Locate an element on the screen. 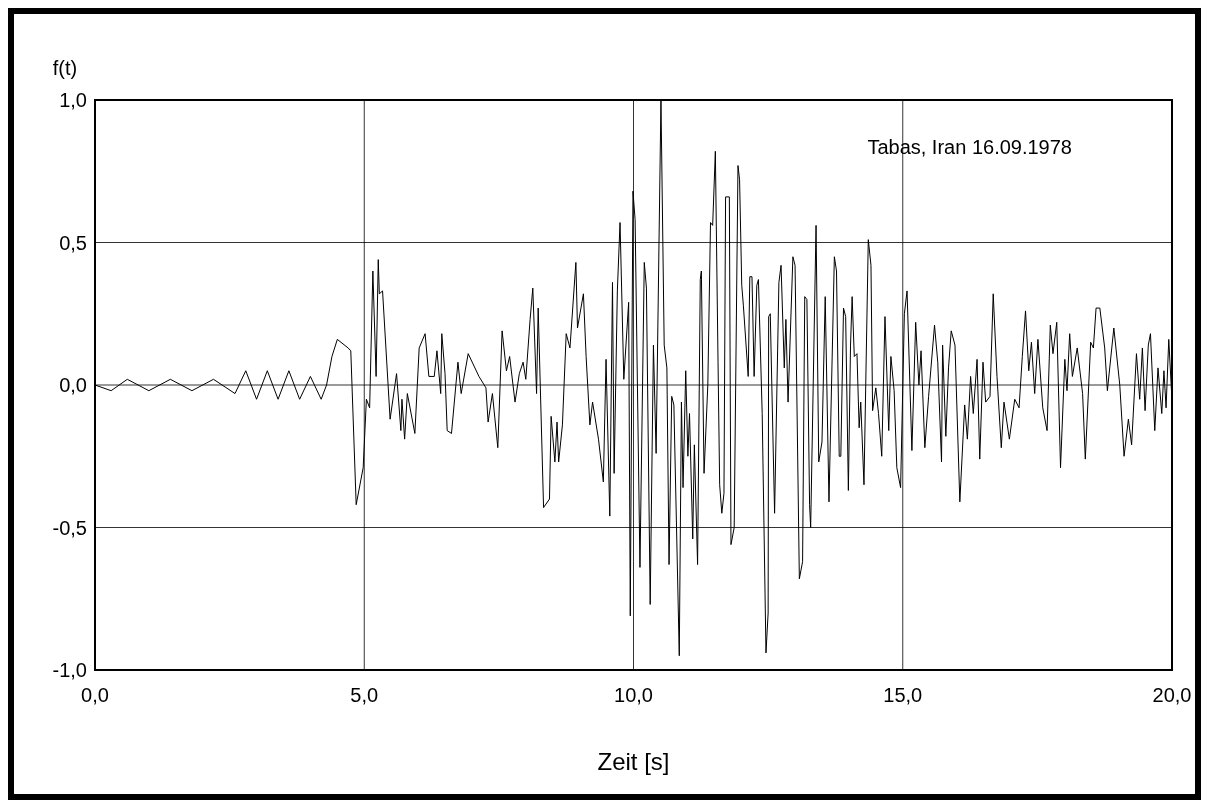 The width and height of the screenshot is (1209, 808). y-tick-label: 0,5 is located at coordinates (73, 242).